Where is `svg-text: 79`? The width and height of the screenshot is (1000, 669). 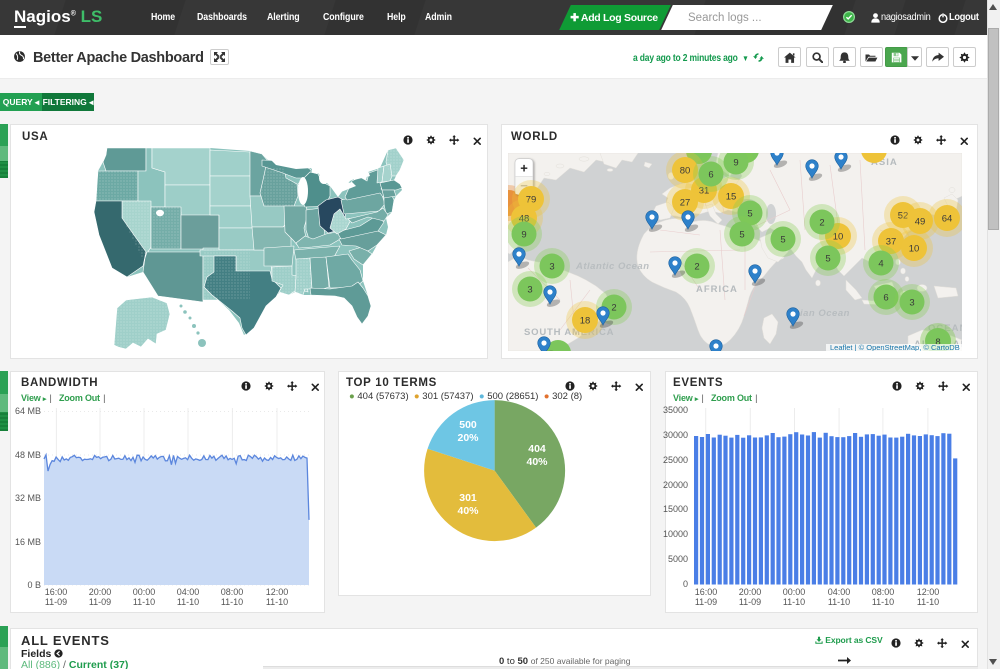
svg-text: 79 is located at coordinates (531, 200).